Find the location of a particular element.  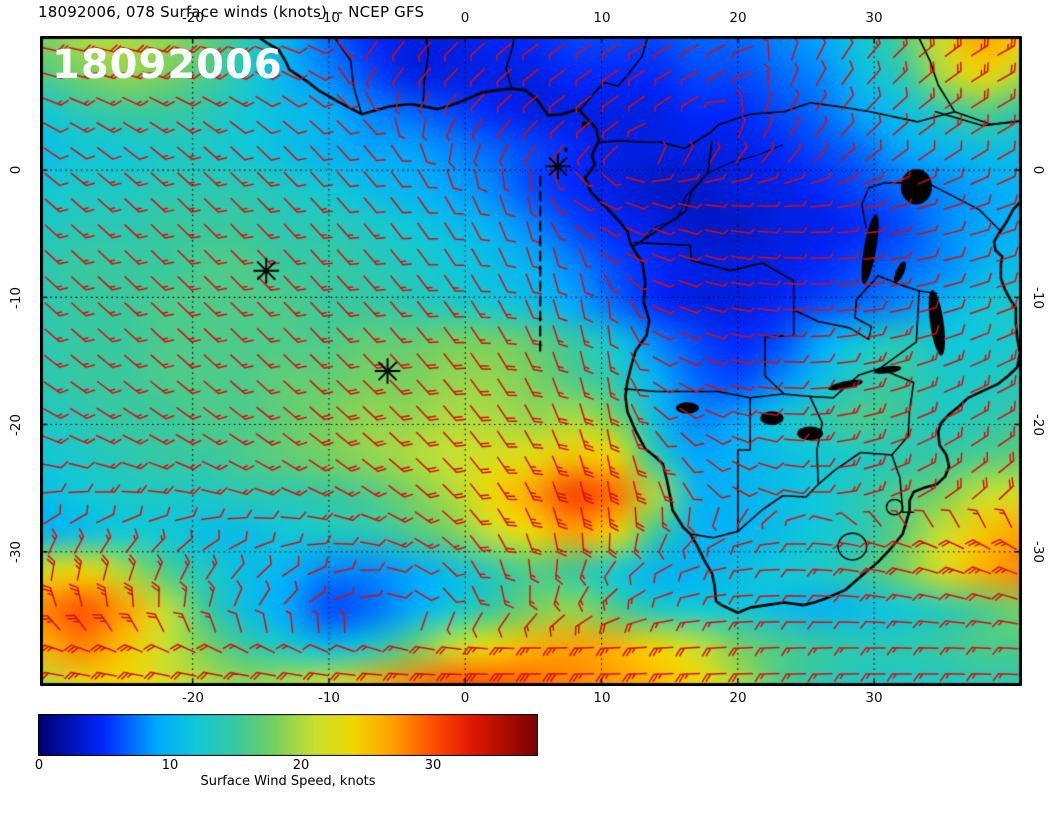

y-tick-left-2: -20 is located at coordinates (16, 425).